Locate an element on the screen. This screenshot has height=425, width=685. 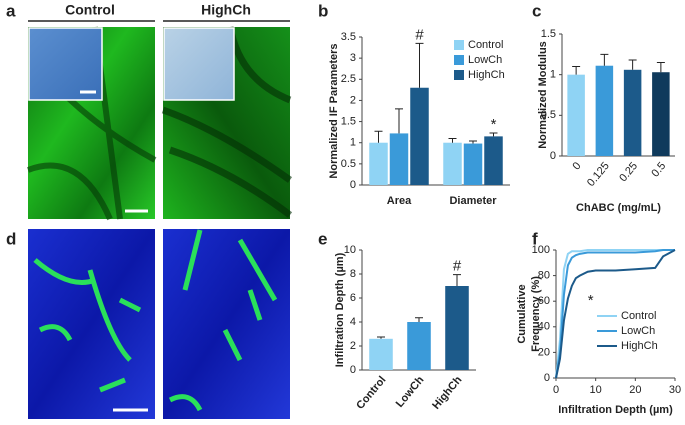
x-axis-label: Infiltration Depth (µm) is located at coordinates (615, 410).